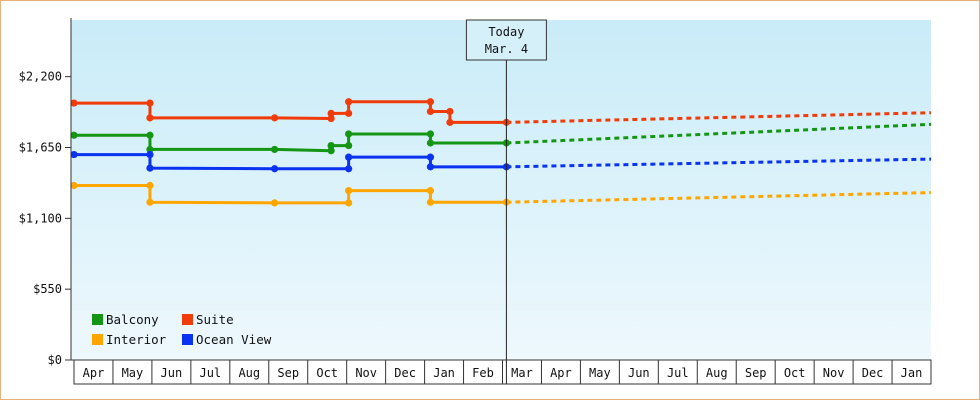  I want to click on legend-item-ocean-view: Ocean View, so click(227, 339).